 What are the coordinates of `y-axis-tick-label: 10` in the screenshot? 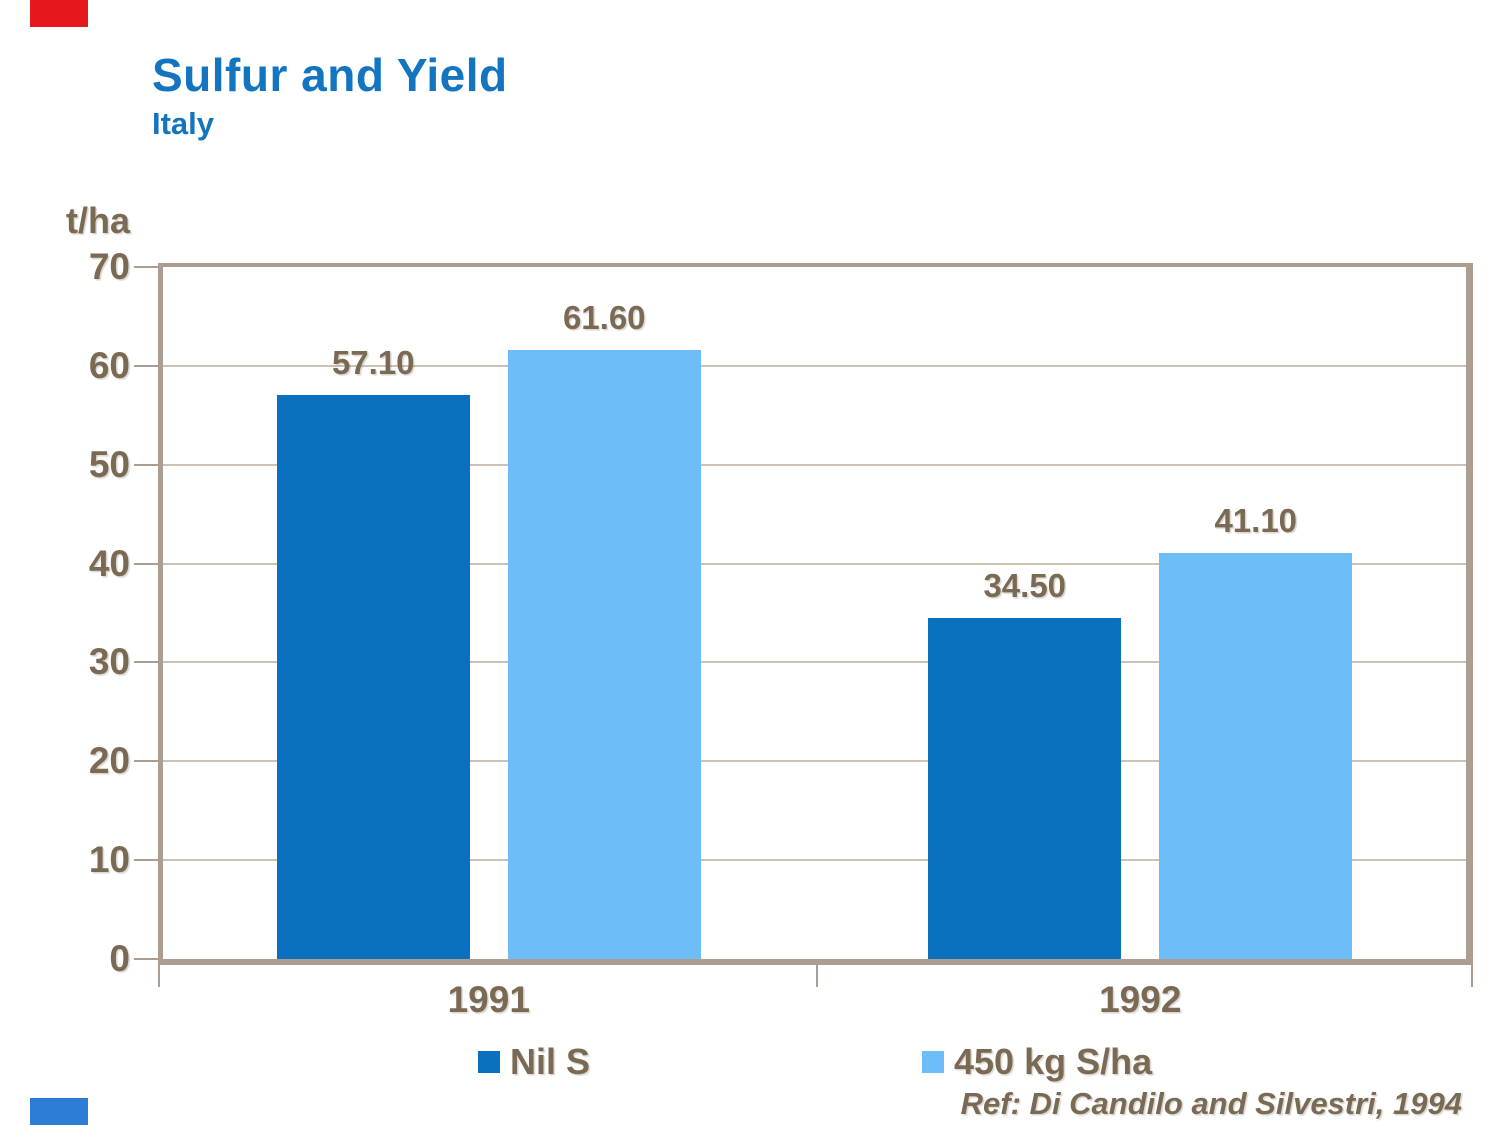 It's located at (109, 860).